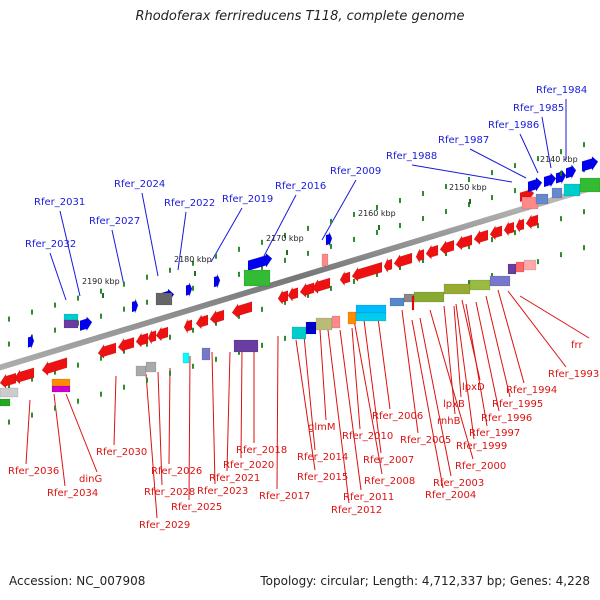 The height and width of the screenshot is (600, 600). Describe the element at coordinates (468, 187) in the screenshot. I see `kbp-tick-label: 2150 kbp` at that location.